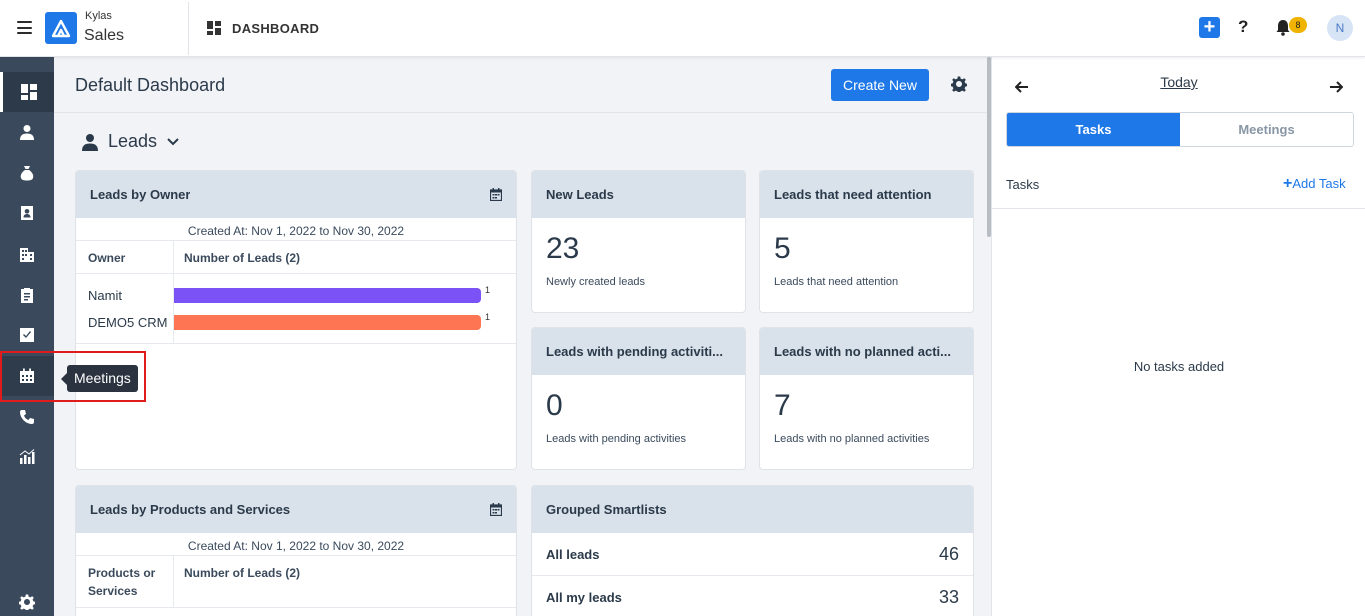  What do you see at coordinates (104, 35) in the screenshot?
I see `brand-product: Sales` at bounding box center [104, 35].